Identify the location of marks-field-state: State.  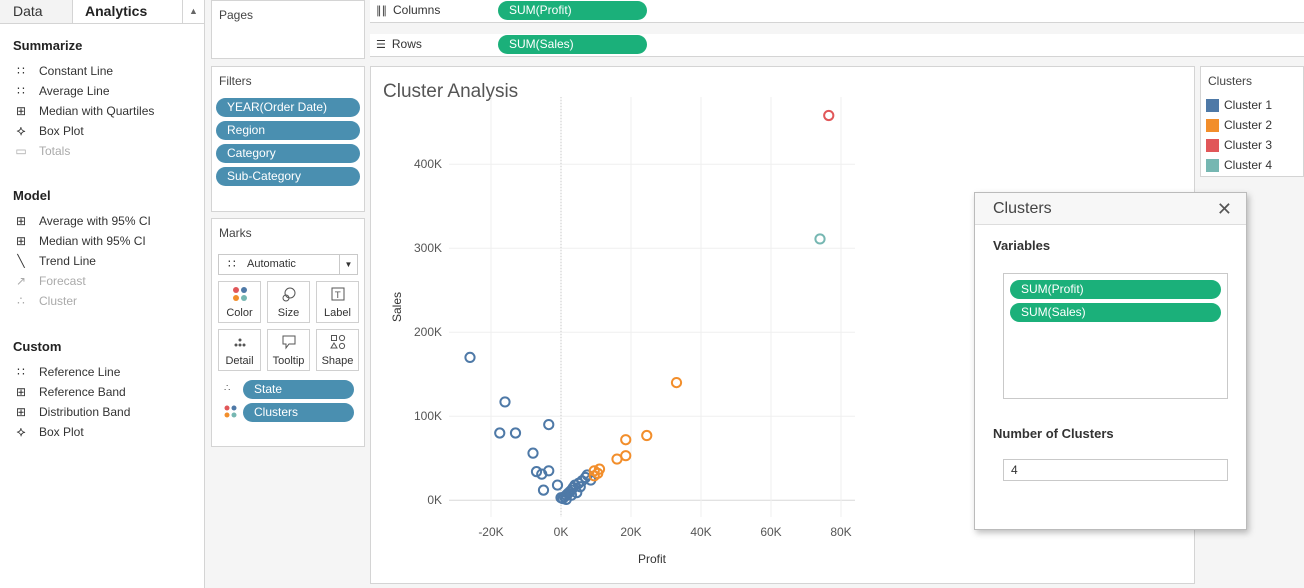
(298, 389).